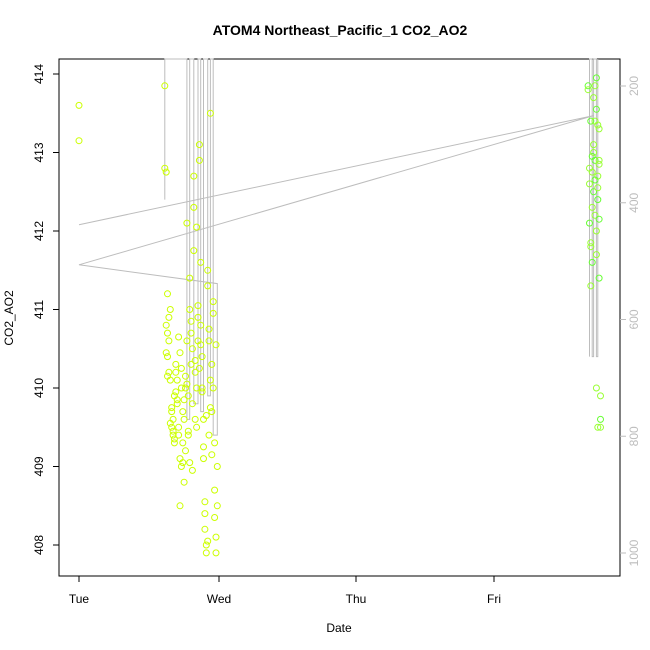  What do you see at coordinates (494, 599) in the screenshot?
I see `x-tick-label: Fri` at bounding box center [494, 599].